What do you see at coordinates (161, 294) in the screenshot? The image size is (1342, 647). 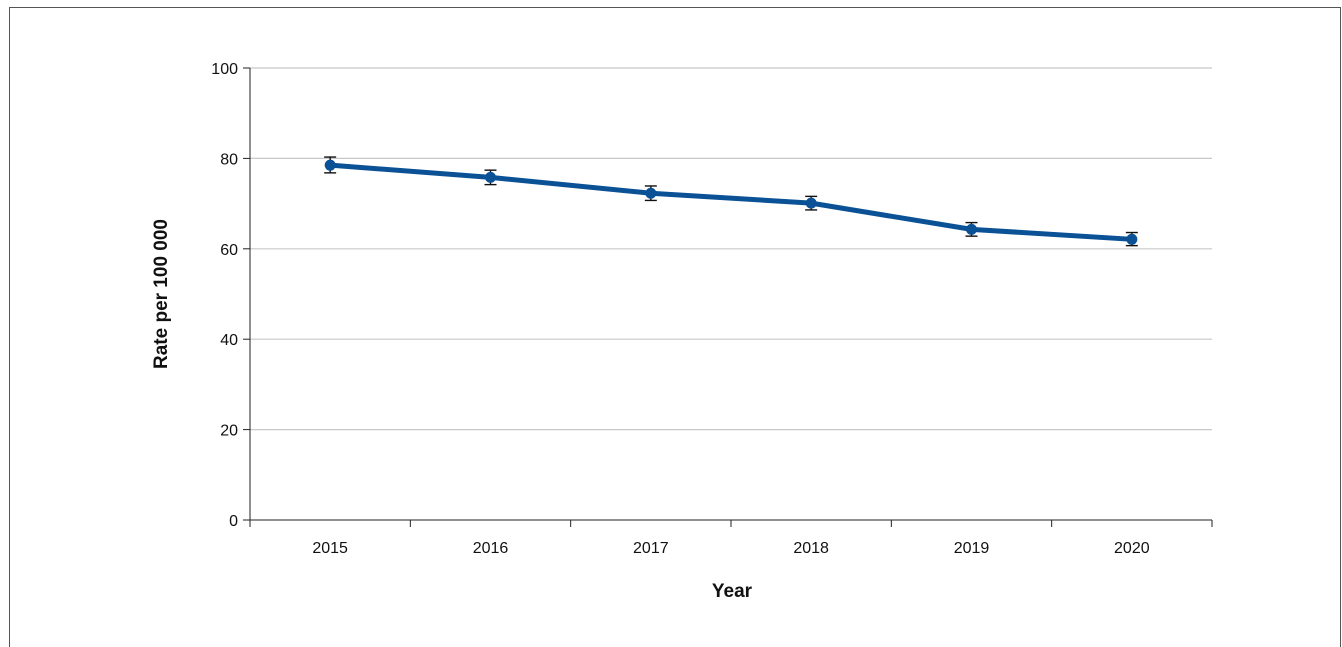 I see `y-axis-title: Rate per 100 000` at bounding box center [161, 294].